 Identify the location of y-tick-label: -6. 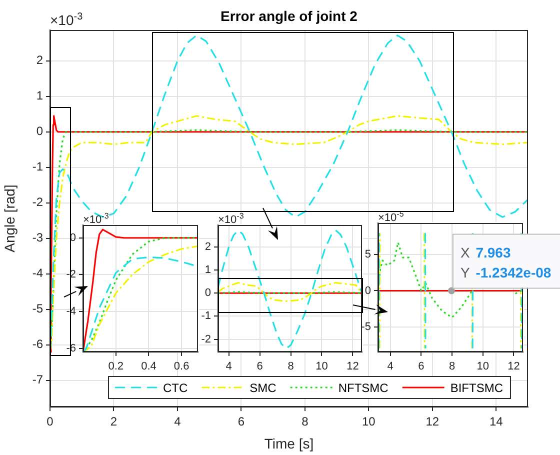
(38, 344).